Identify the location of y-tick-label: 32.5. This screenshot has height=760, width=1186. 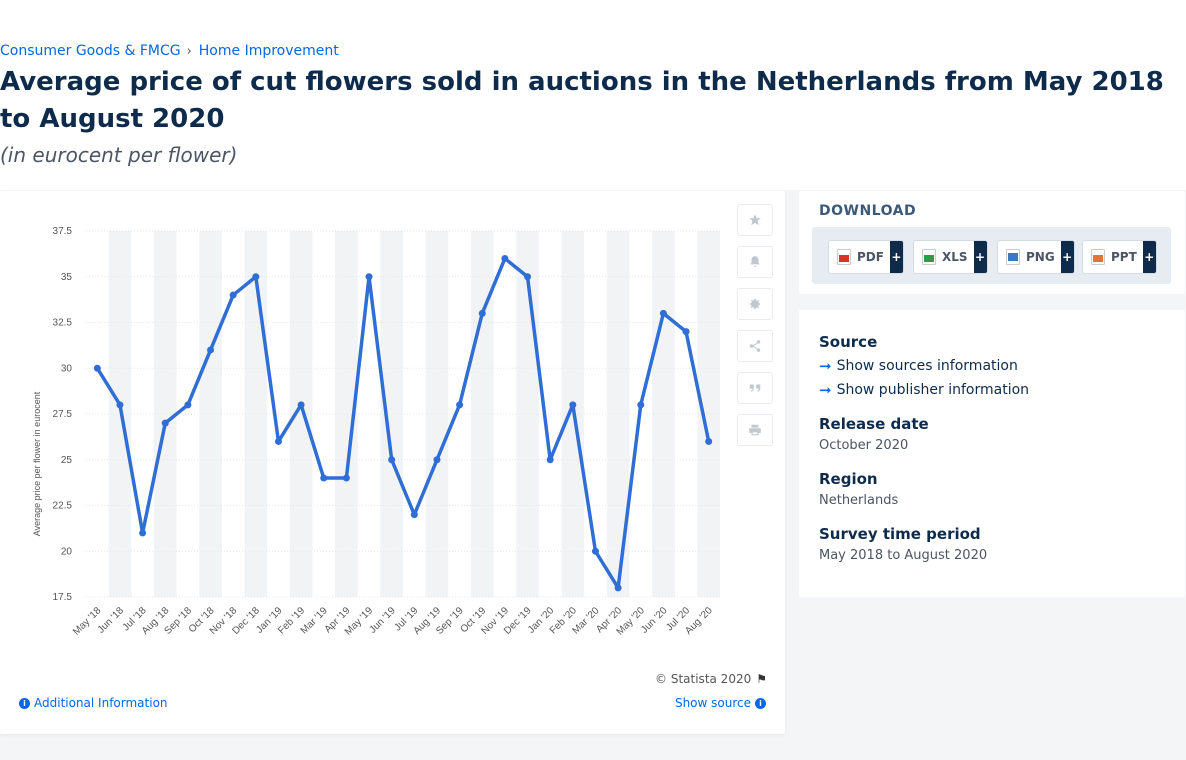
(63, 323).